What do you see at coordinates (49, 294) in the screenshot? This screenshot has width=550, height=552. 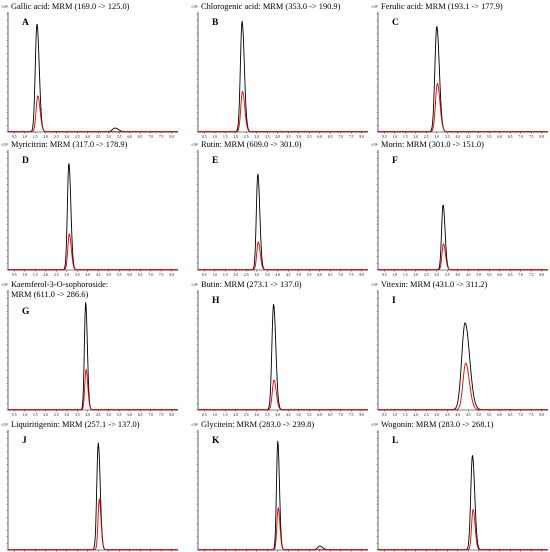 I see `panel-title-line2: MRM (611.0 -> 286.6)` at bounding box center [49, 294].